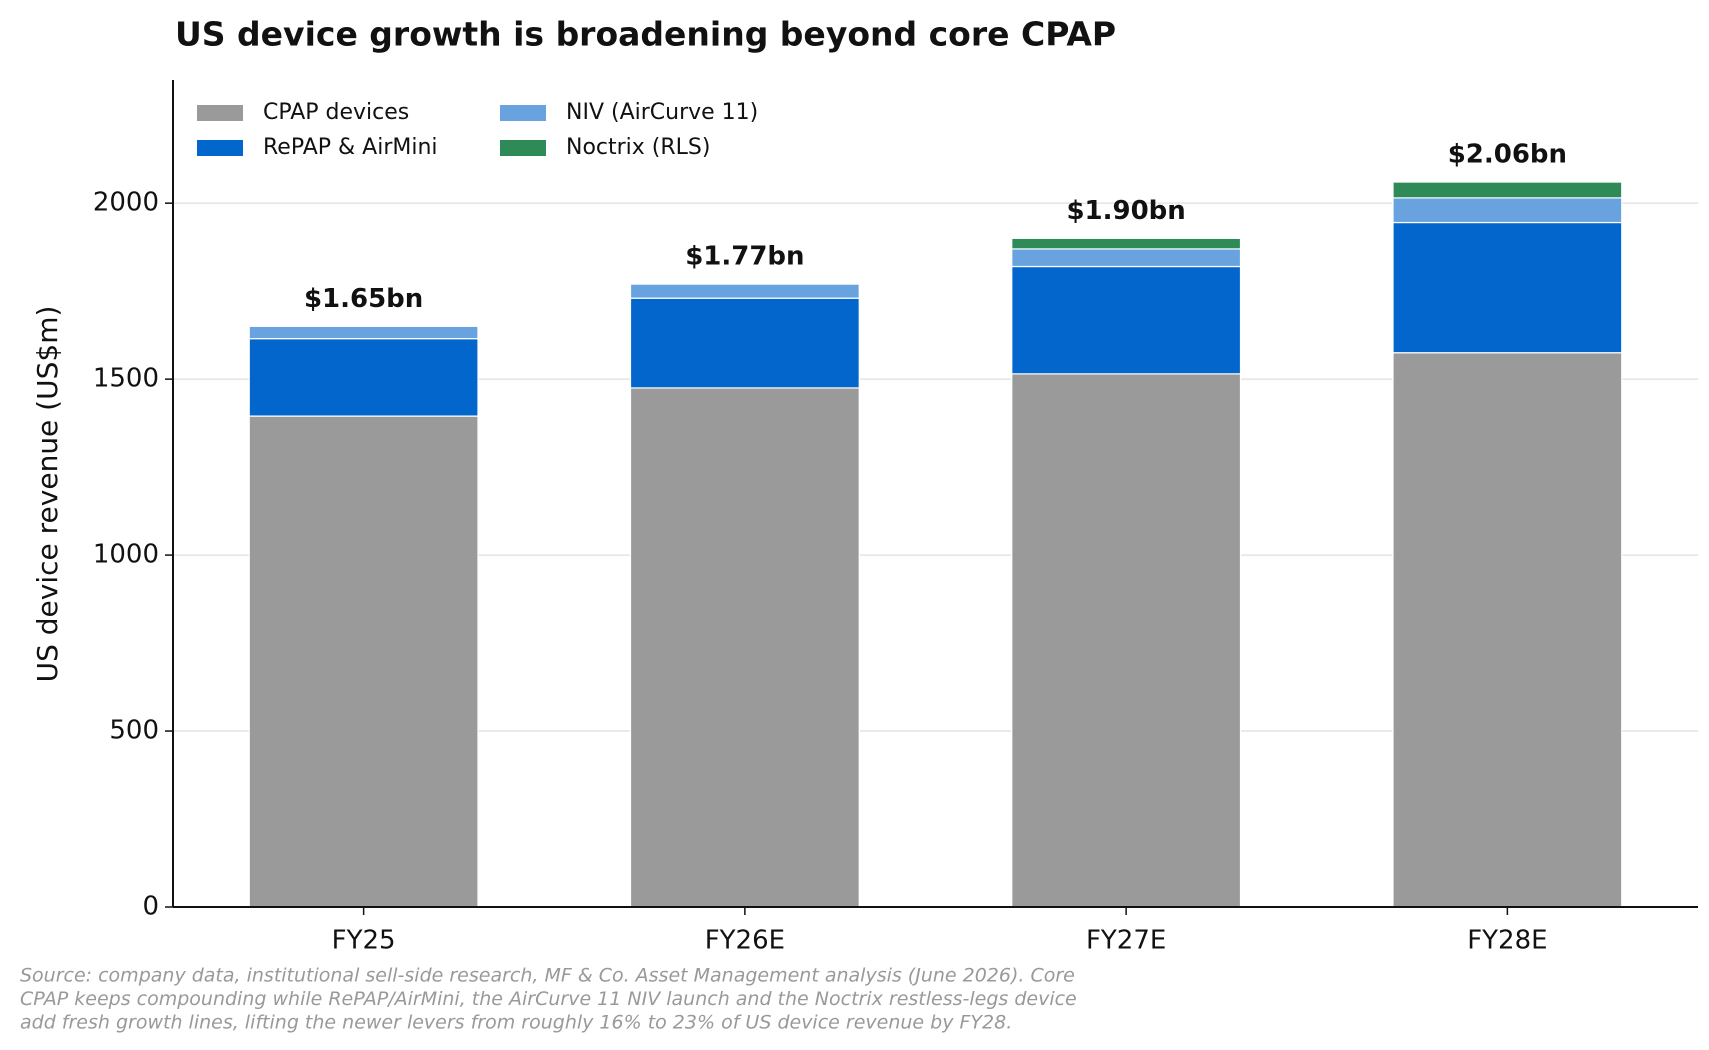  Describe the element at coordinates (126, 555) in the screenshot. I see `y-tick-label: 1000` at that location.